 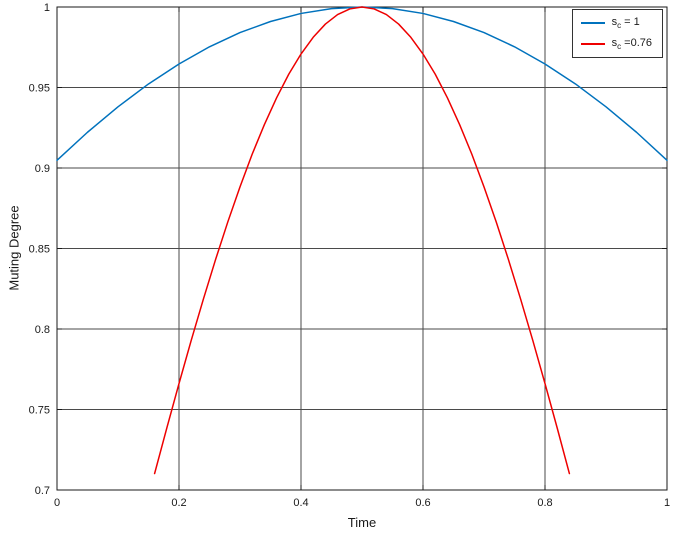 I want to click on x-tick-labels: 0 0.2 0.4 0.6 0.8 1, so click(x=362, y=503).